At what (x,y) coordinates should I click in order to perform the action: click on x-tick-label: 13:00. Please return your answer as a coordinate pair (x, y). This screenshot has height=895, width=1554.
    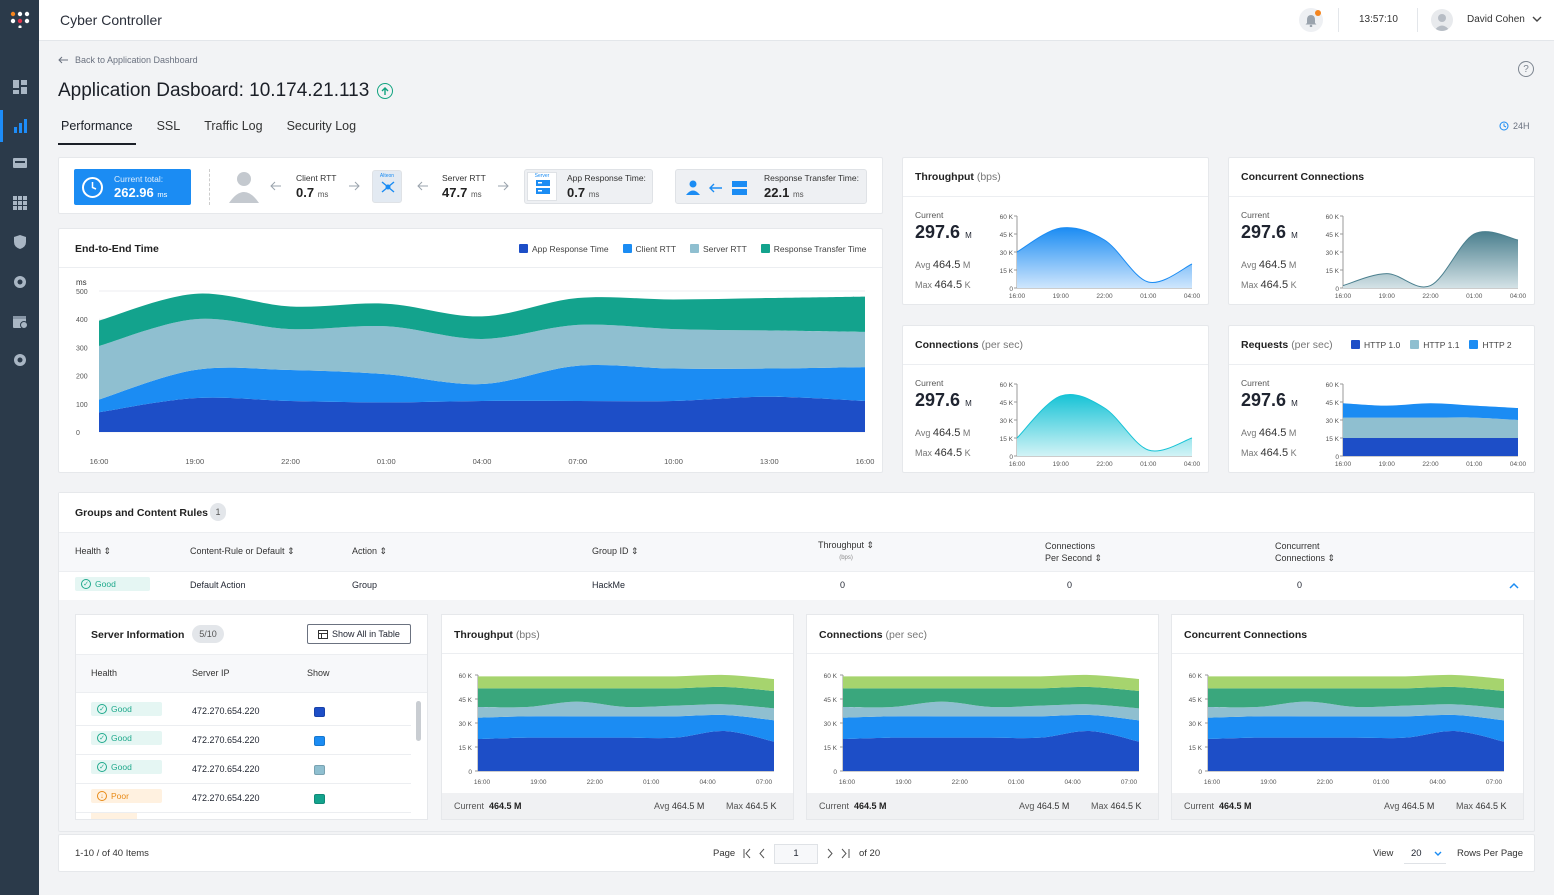
    Looking at the image, I should click on (769, 461).